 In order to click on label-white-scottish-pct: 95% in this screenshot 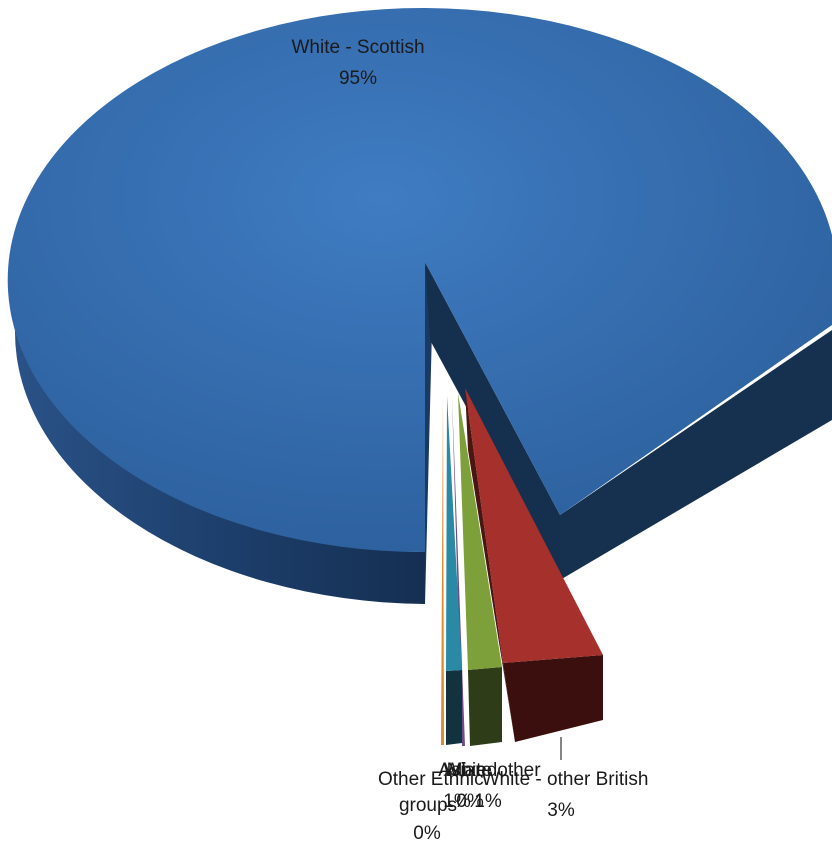, I will do `click(358, 78)`.